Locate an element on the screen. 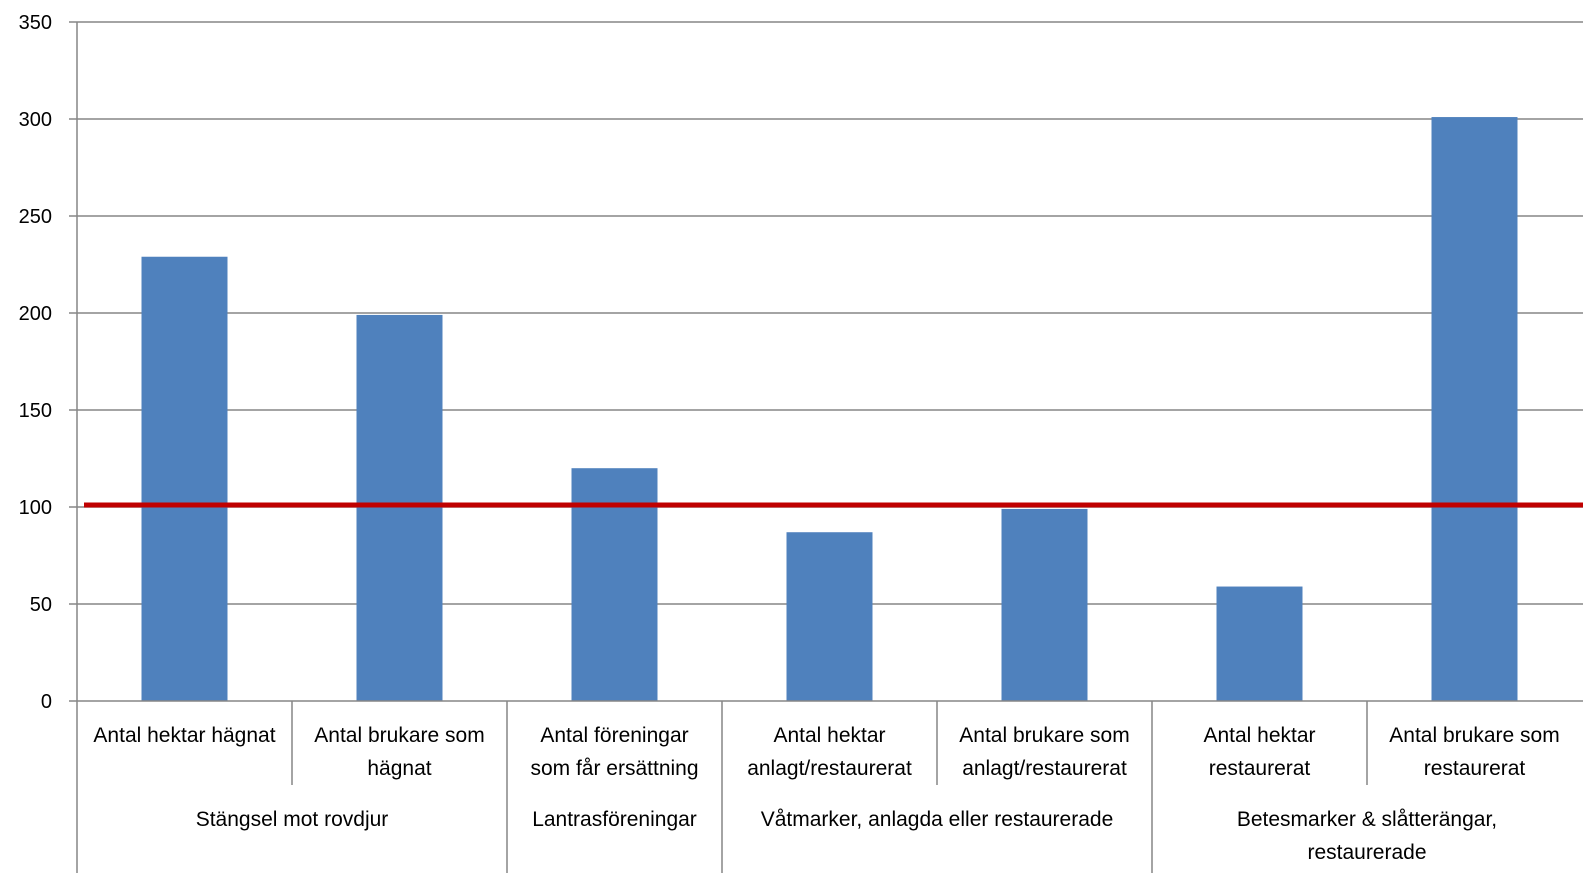 The width and height of the screenshot is (1583, 873). y-tick-label: 300 is located at coordinates (35, 120).